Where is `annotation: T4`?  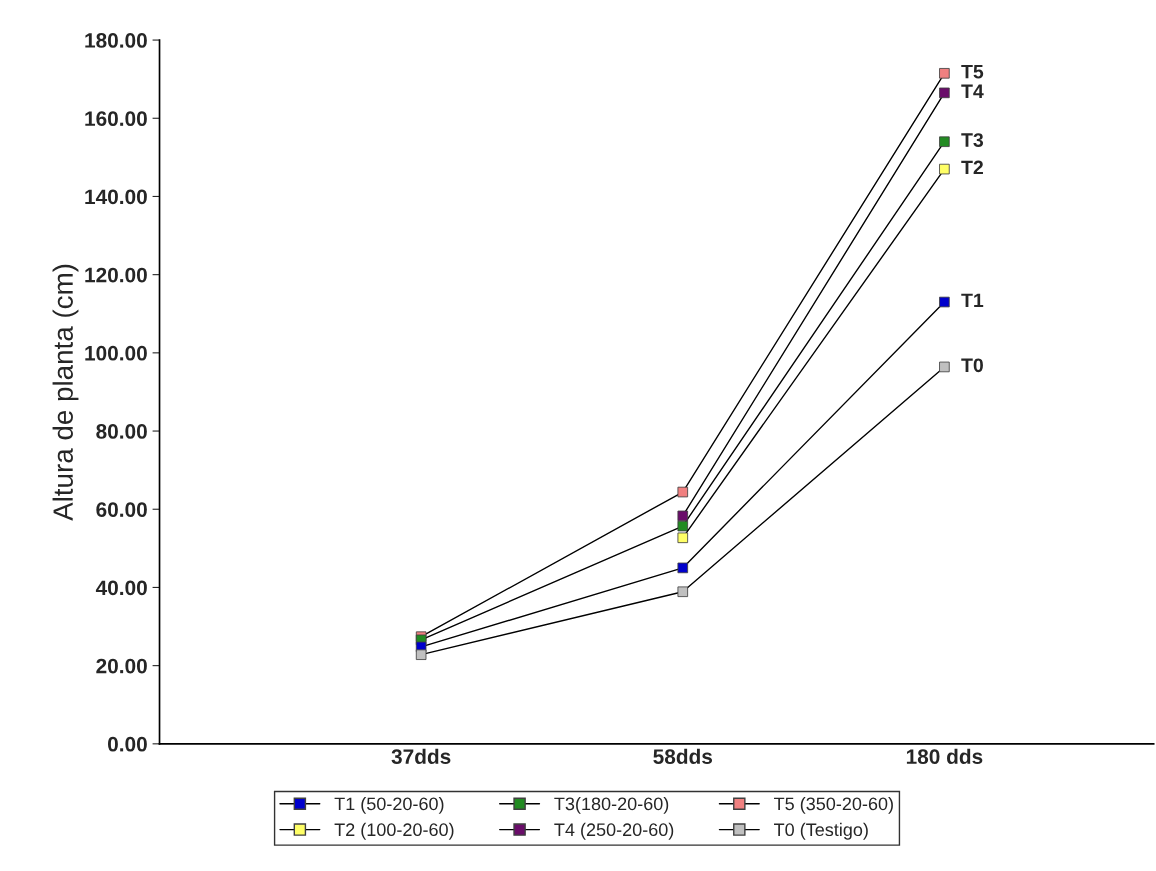 annotation: T4 is located at coordinates (972, 91).